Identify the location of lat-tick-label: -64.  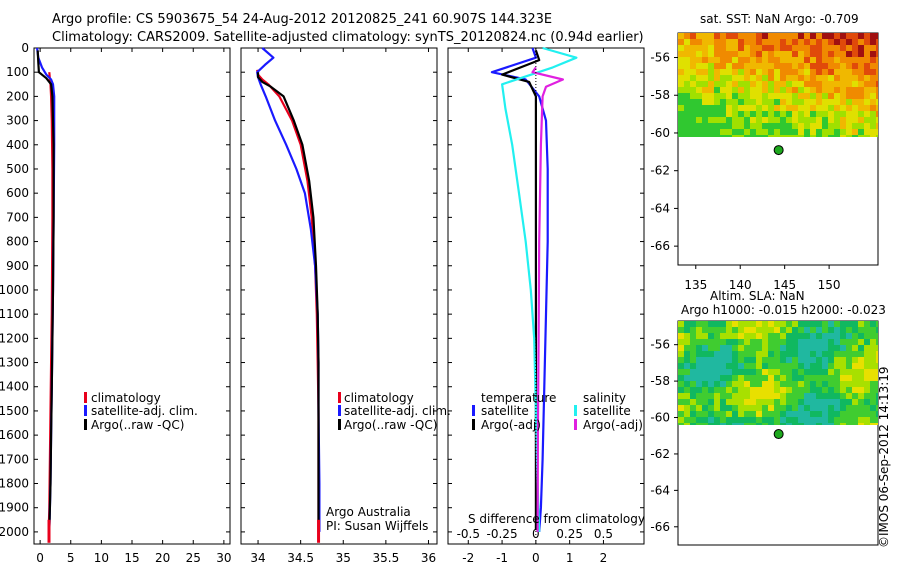
(660, 490).